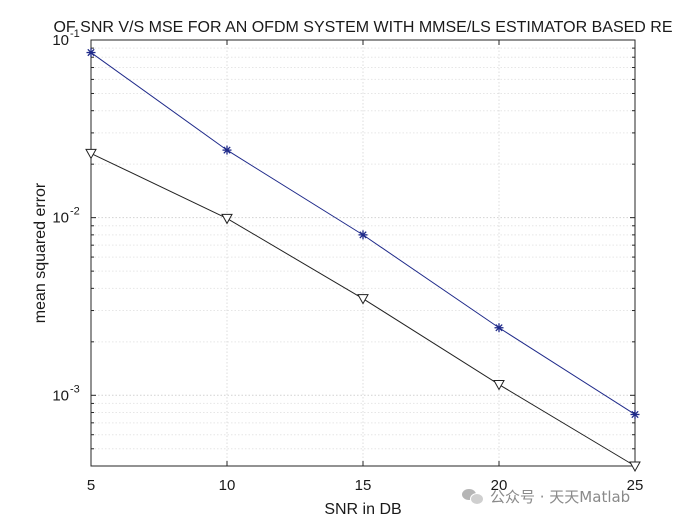 The width and height of the screenshot is (700, 530). What do you see at coordinates (363, 485) in the screenshot?
I see `x-tick-label: 15` at bounding box center [363, 485].